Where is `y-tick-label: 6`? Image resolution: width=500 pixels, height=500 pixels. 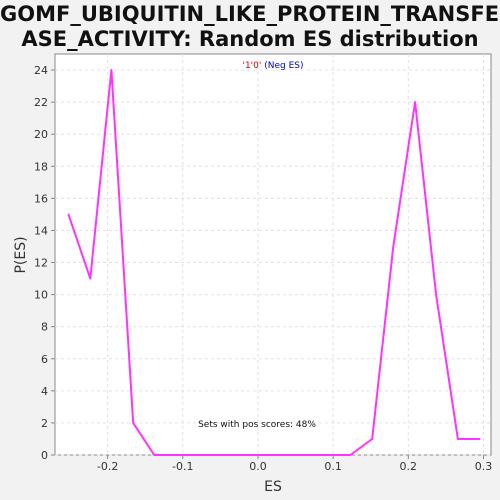 y-tick-label: 6 is located at coordinates (44, 359).